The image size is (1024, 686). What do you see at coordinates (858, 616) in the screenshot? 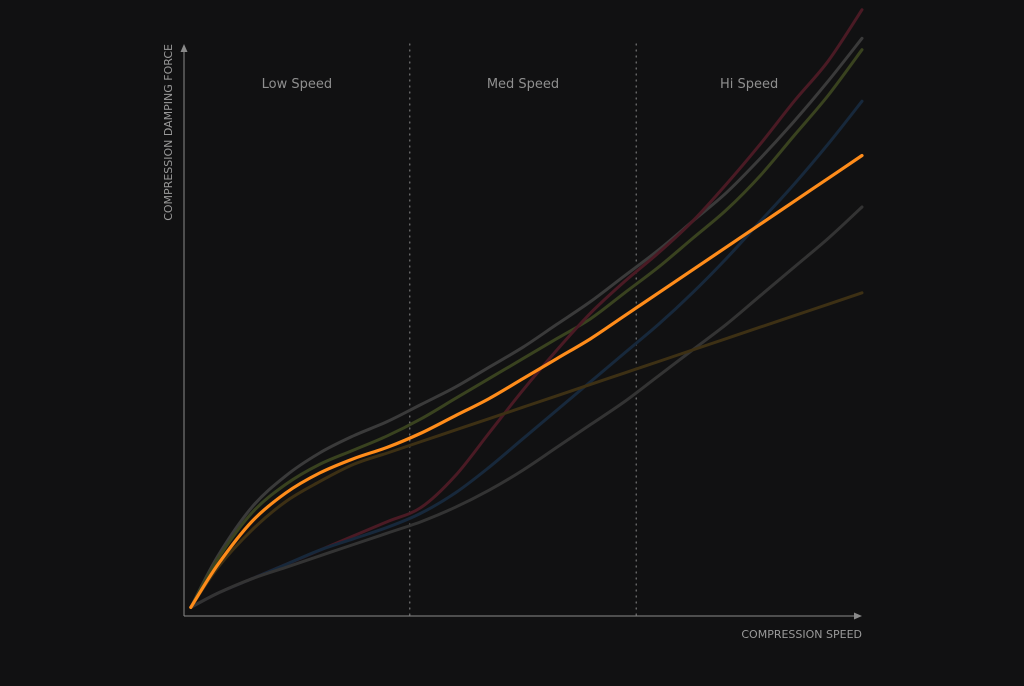
I see `x-axis-arrow` at bounding box center [858, 616].